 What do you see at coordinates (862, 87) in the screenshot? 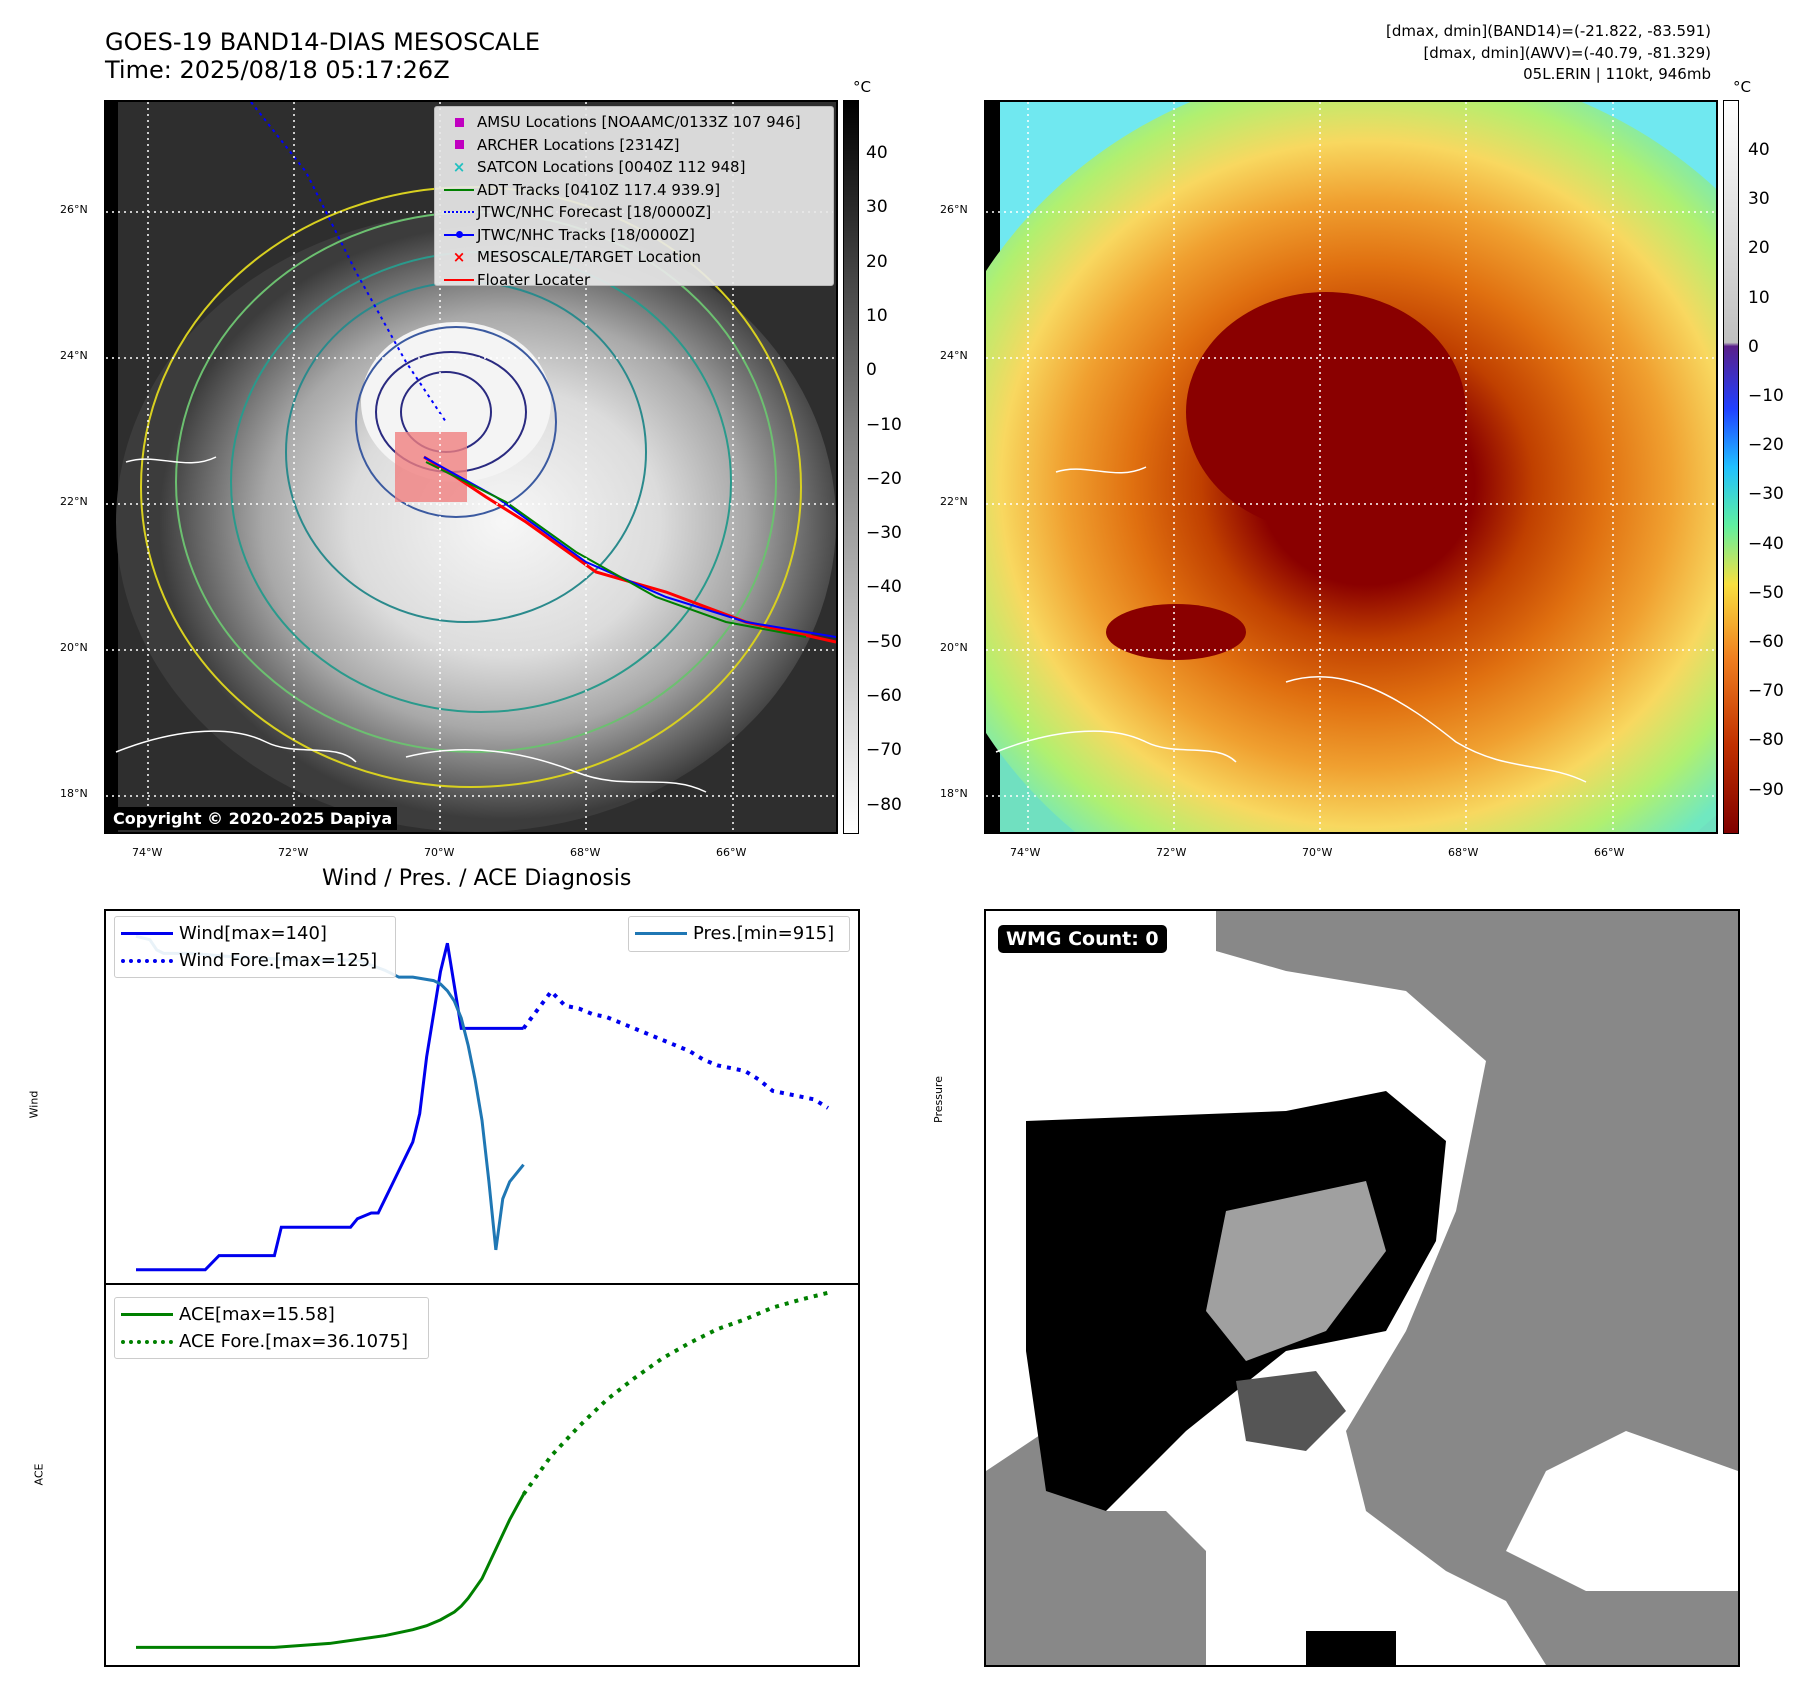
I see `colorbar-left-unit: °C` at bounding box center [862, 87].